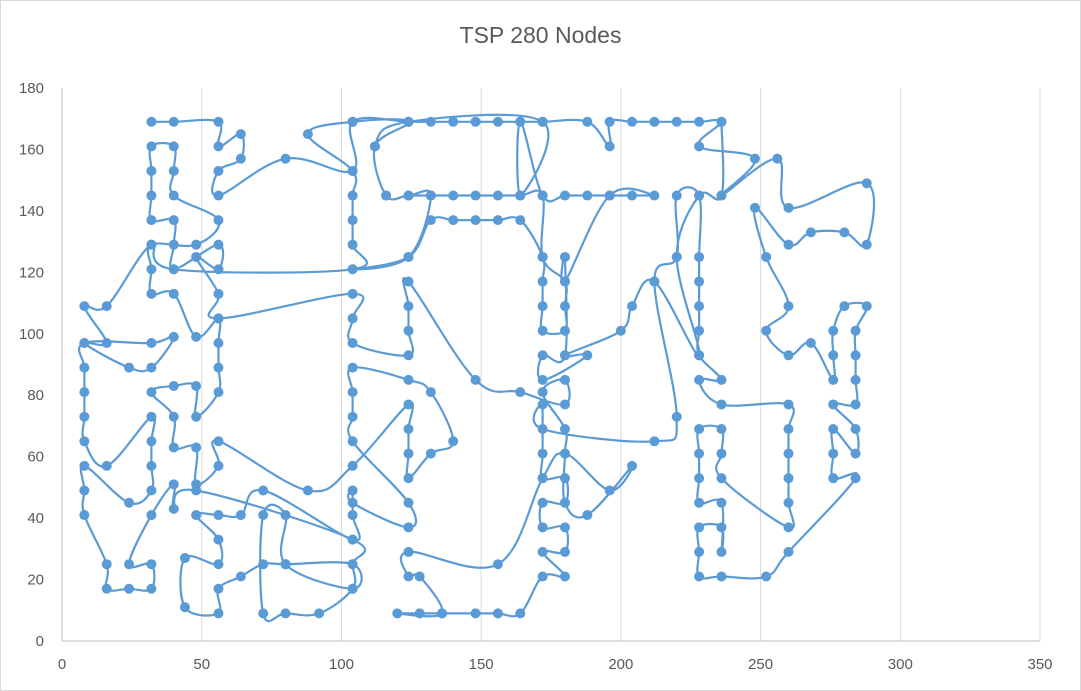  What do you see at coordinates (555, 664) in the screenshot?
I see `x-tick-labels: 0 50 100 150 200 250 300 350` at bounding box center [555, 664].